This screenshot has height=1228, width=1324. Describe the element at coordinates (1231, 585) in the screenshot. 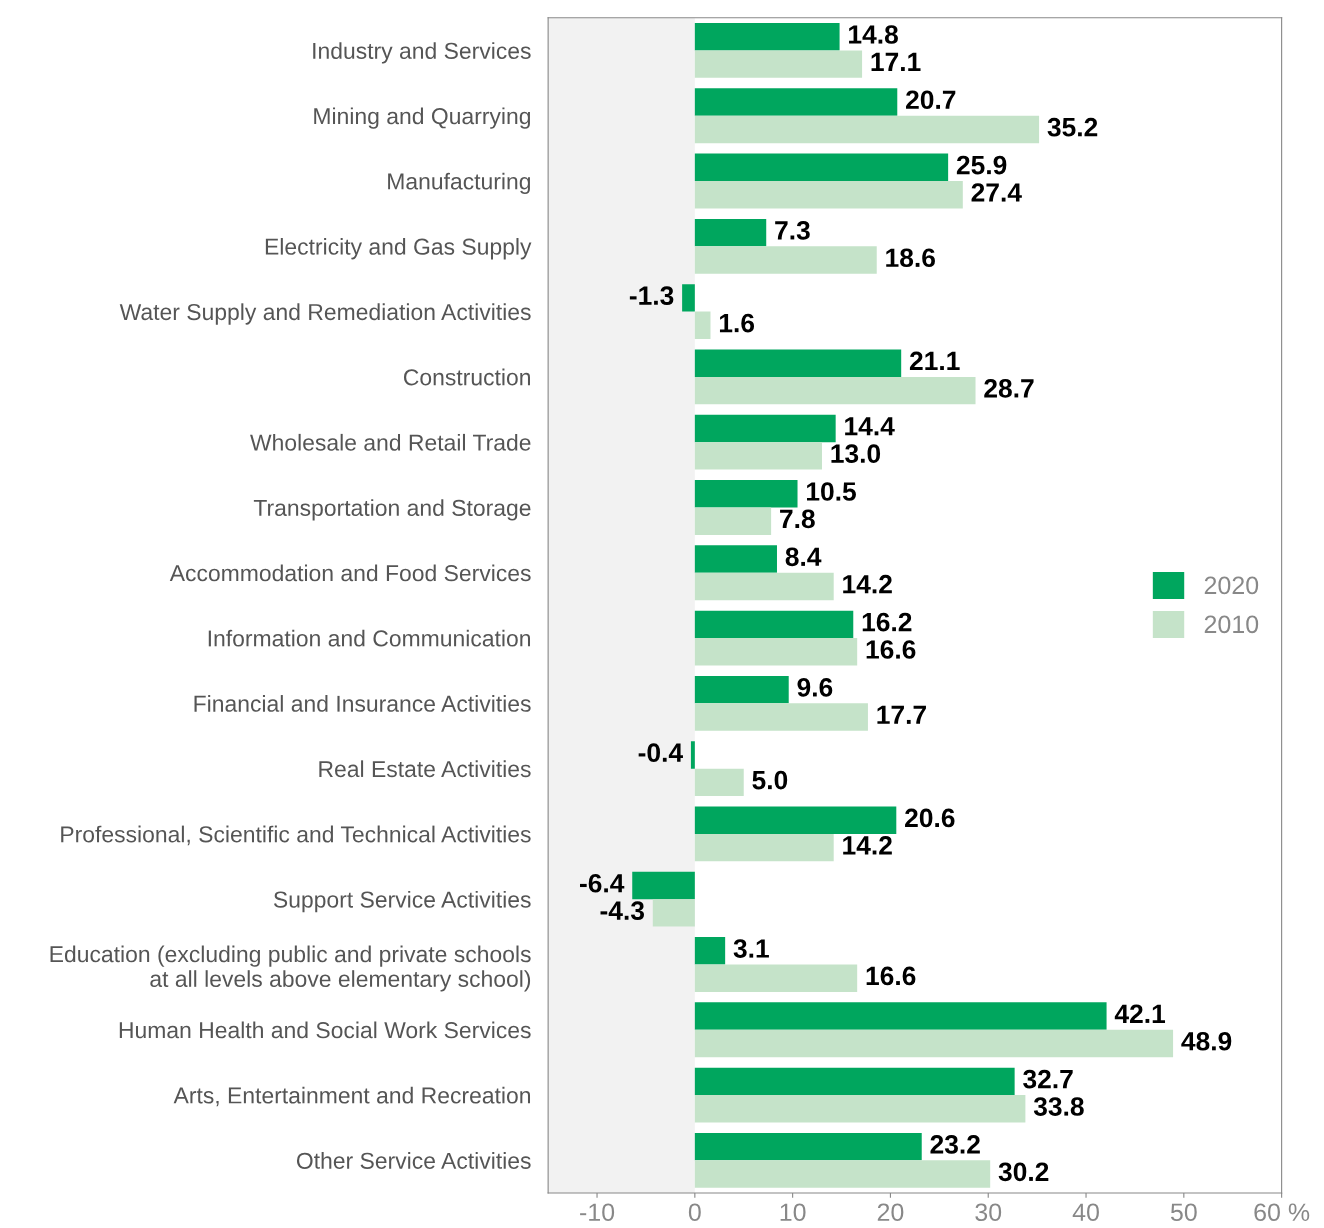

I see `legend-label: 2020` at that location.